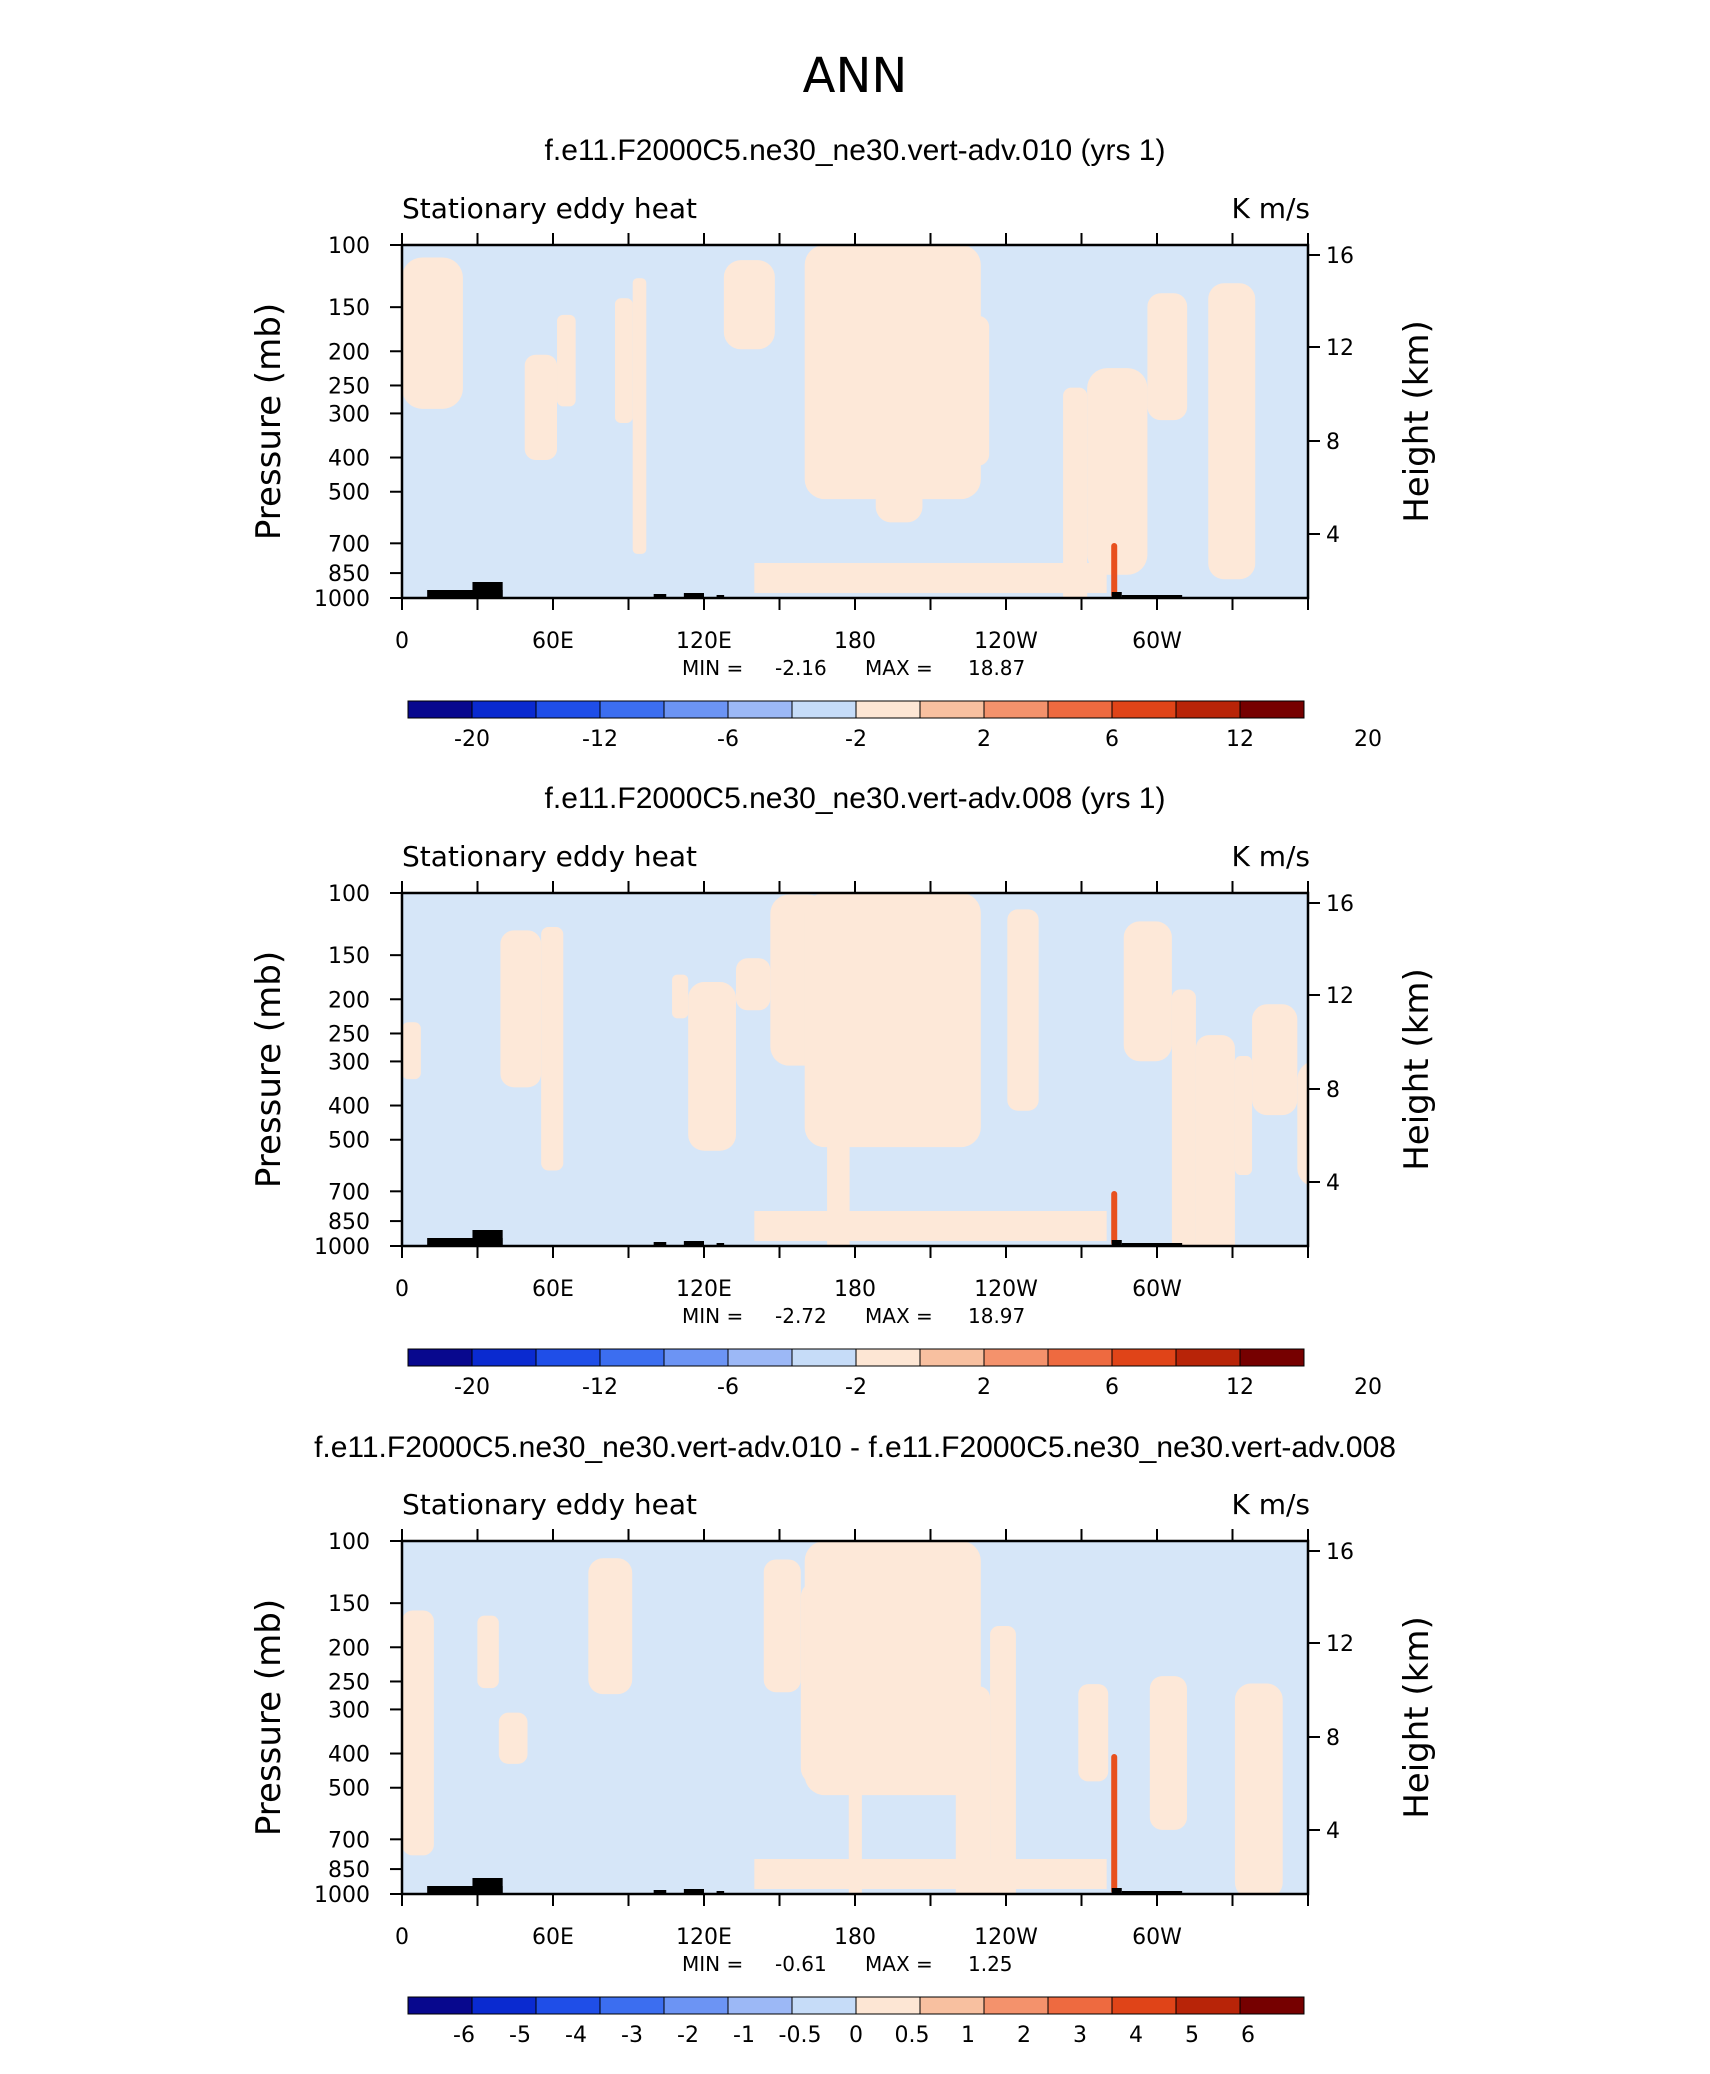 The image size is (1710, 2074). I want to click on x-tick-label: 0, so click(402, 1937).